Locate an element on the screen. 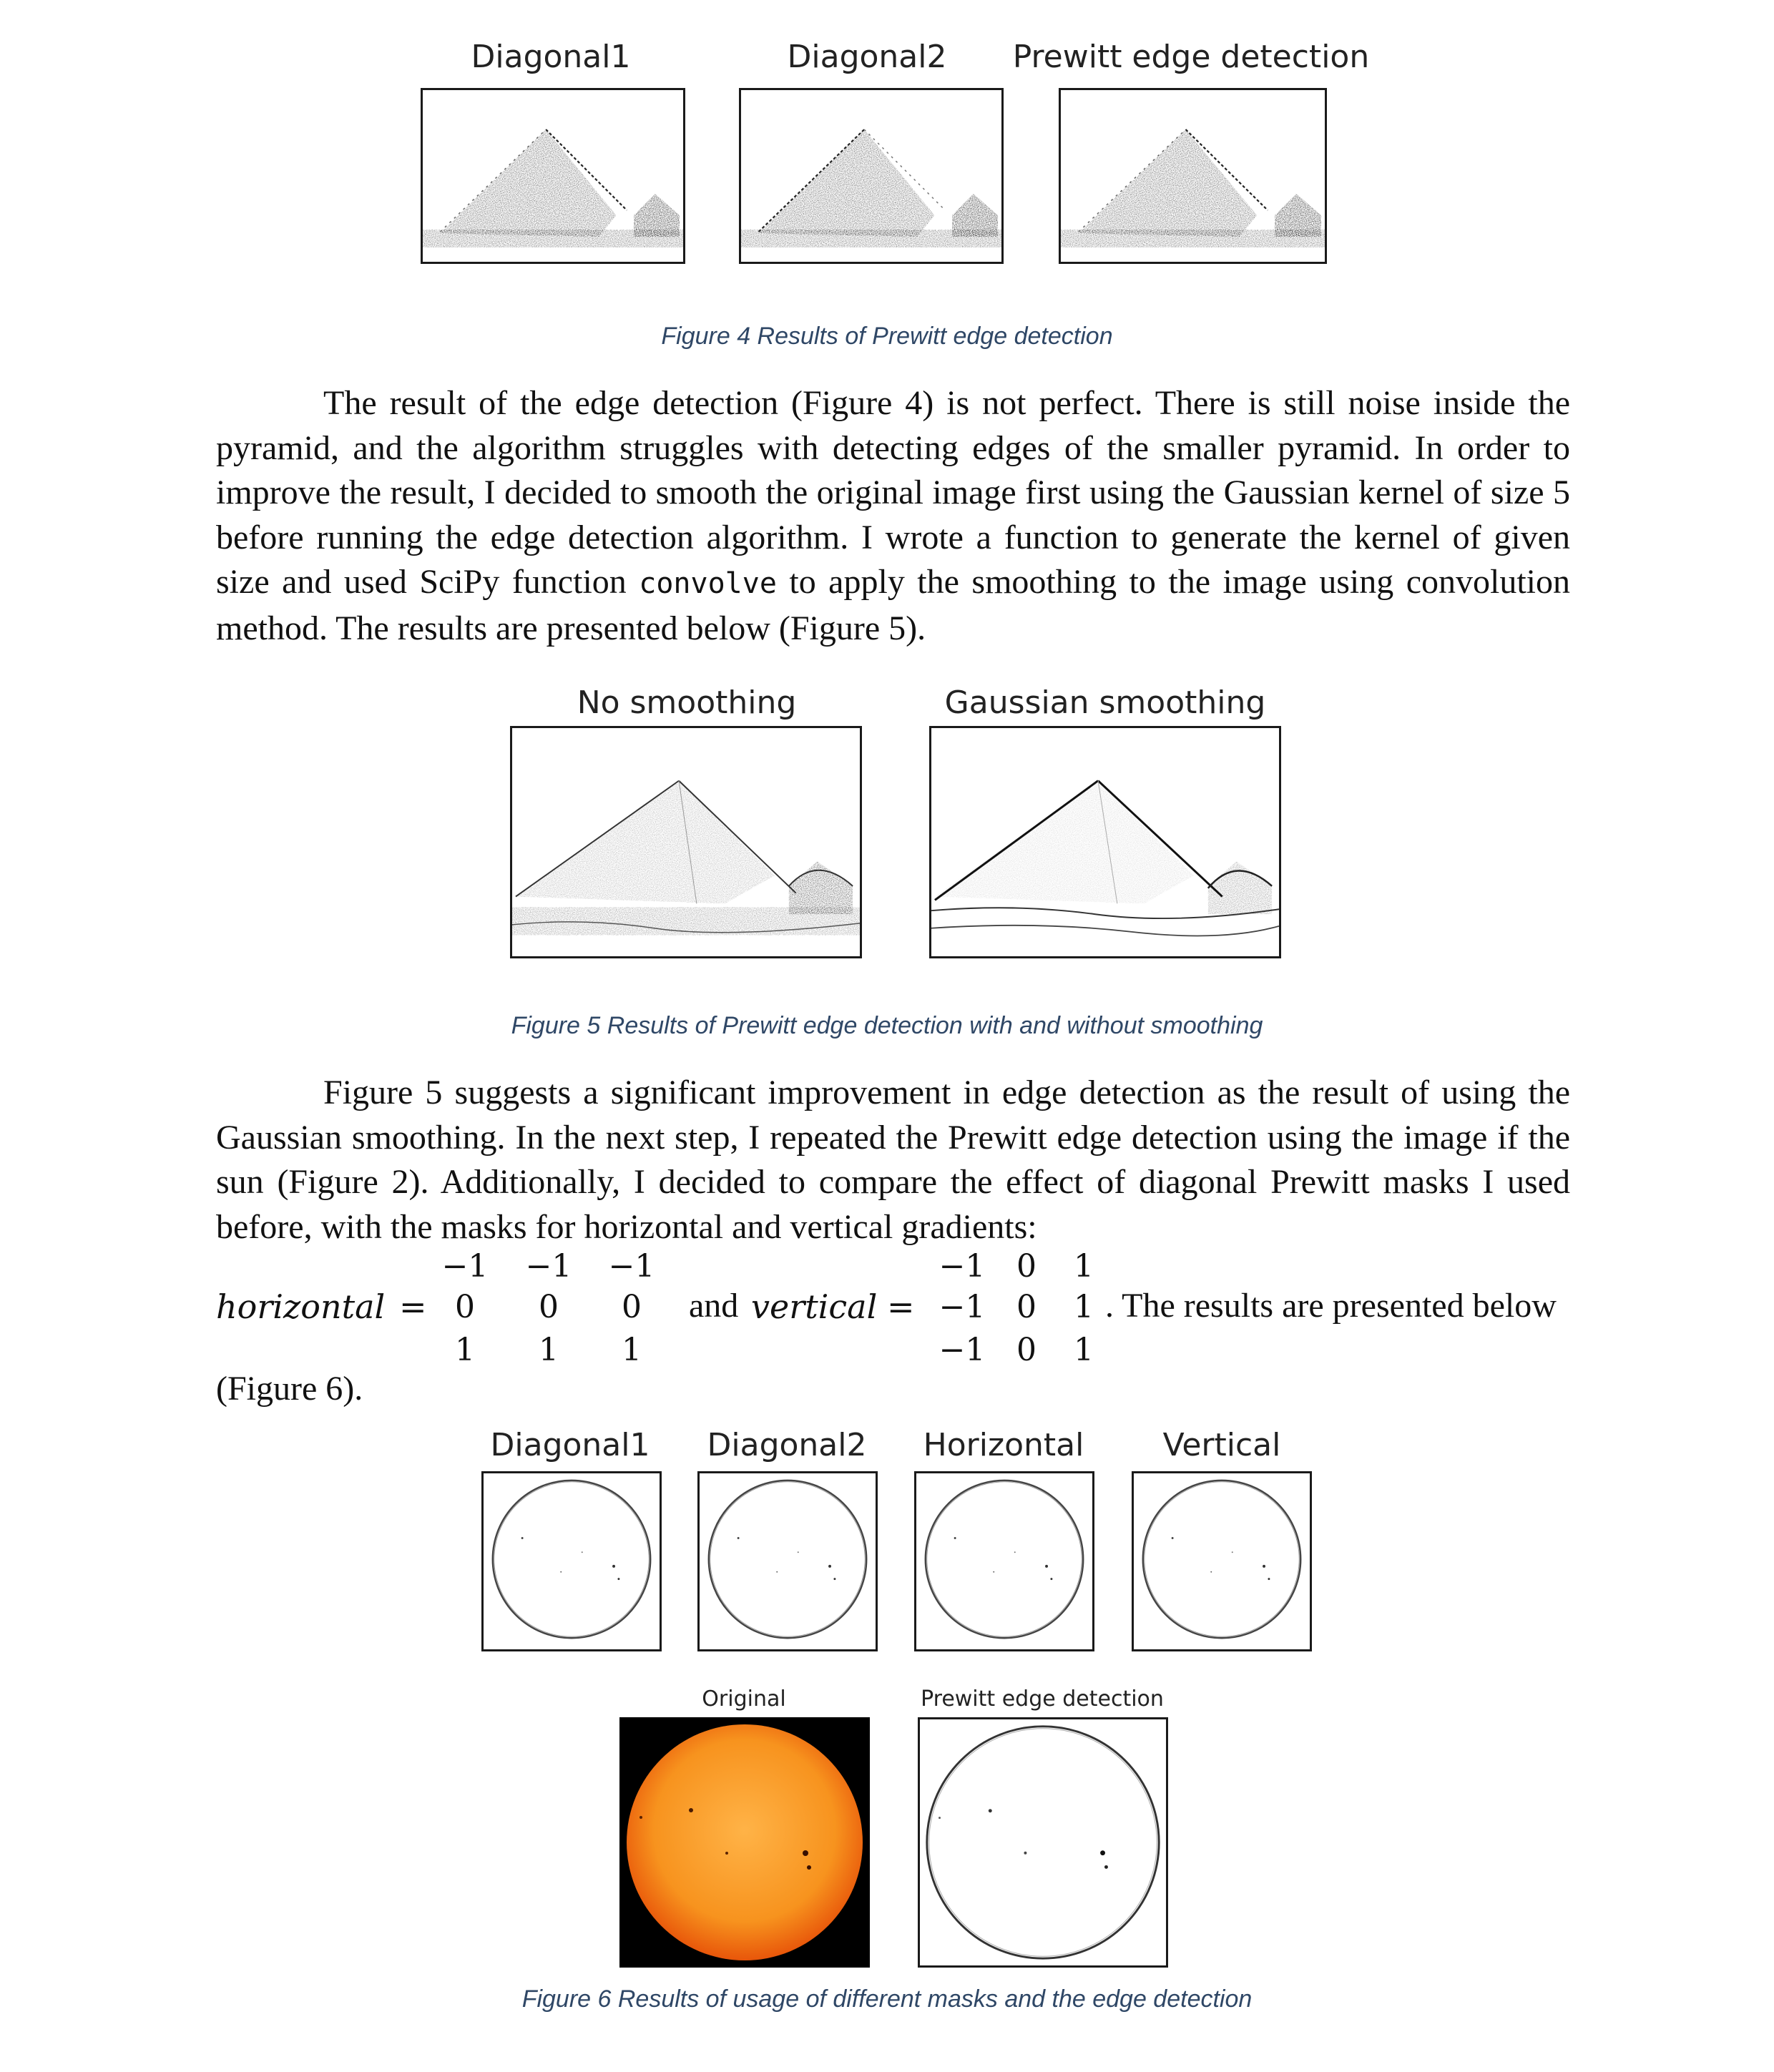 The width and height of the screenshot is (1774, 2072). fig4-image-diagonal1 is located at coordinates (553, 176).